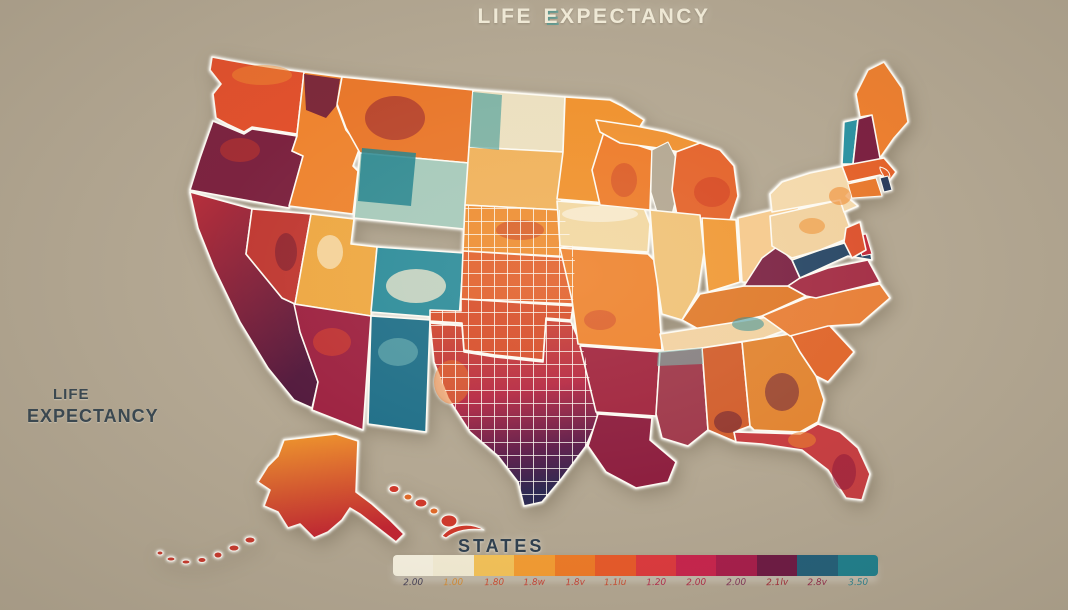 This screenshot has width=1068, height=610. Describe the element at coordinates (777, 583) in the screenshot. I see `legend-tick: 2.1lv` at that location.